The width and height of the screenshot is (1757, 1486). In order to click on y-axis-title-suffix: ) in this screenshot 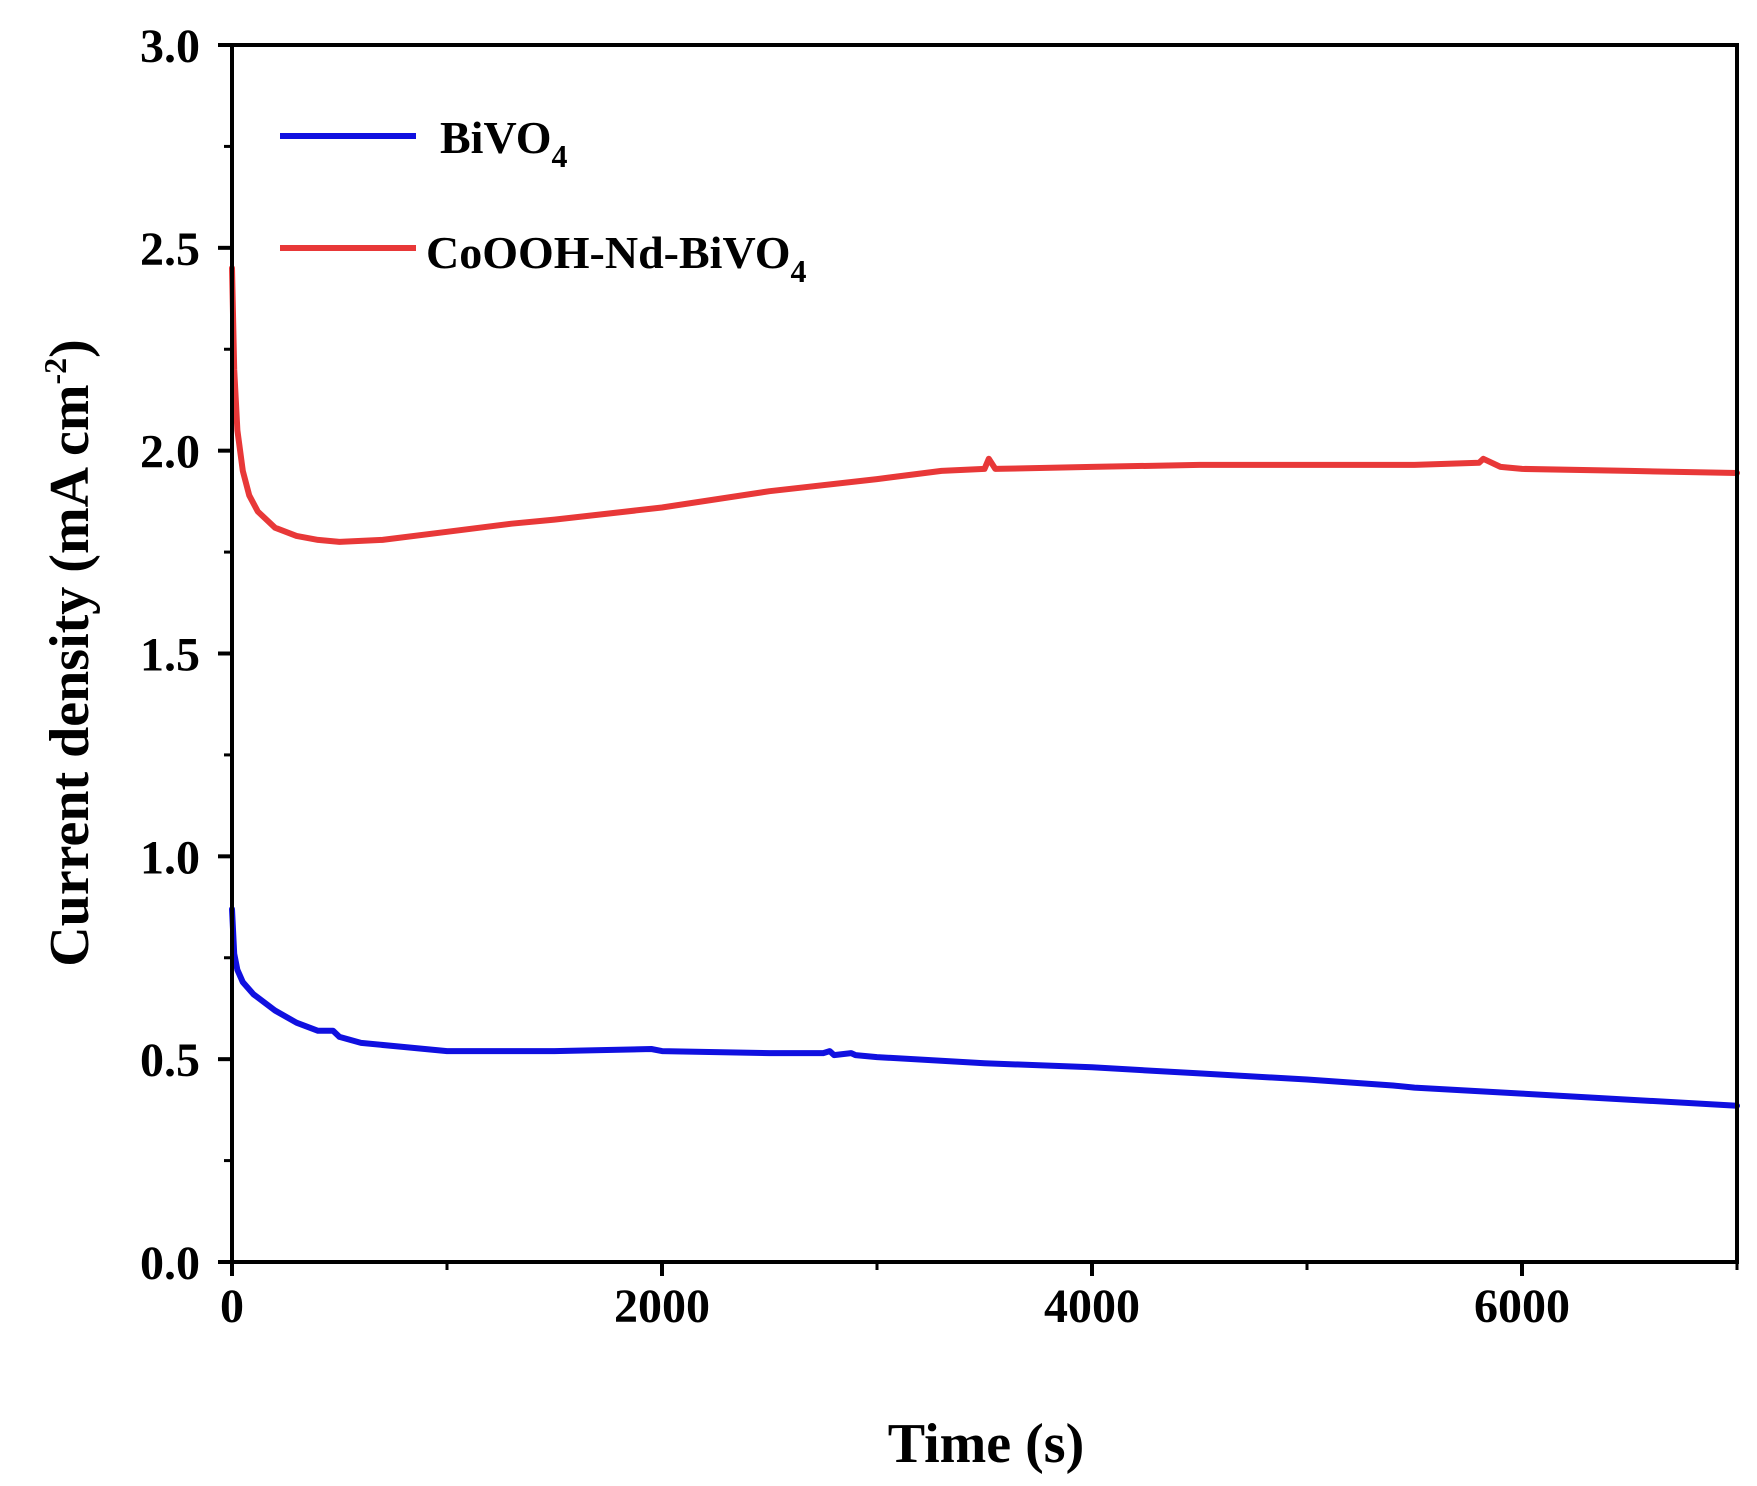, I will do `click(70, 348)`.